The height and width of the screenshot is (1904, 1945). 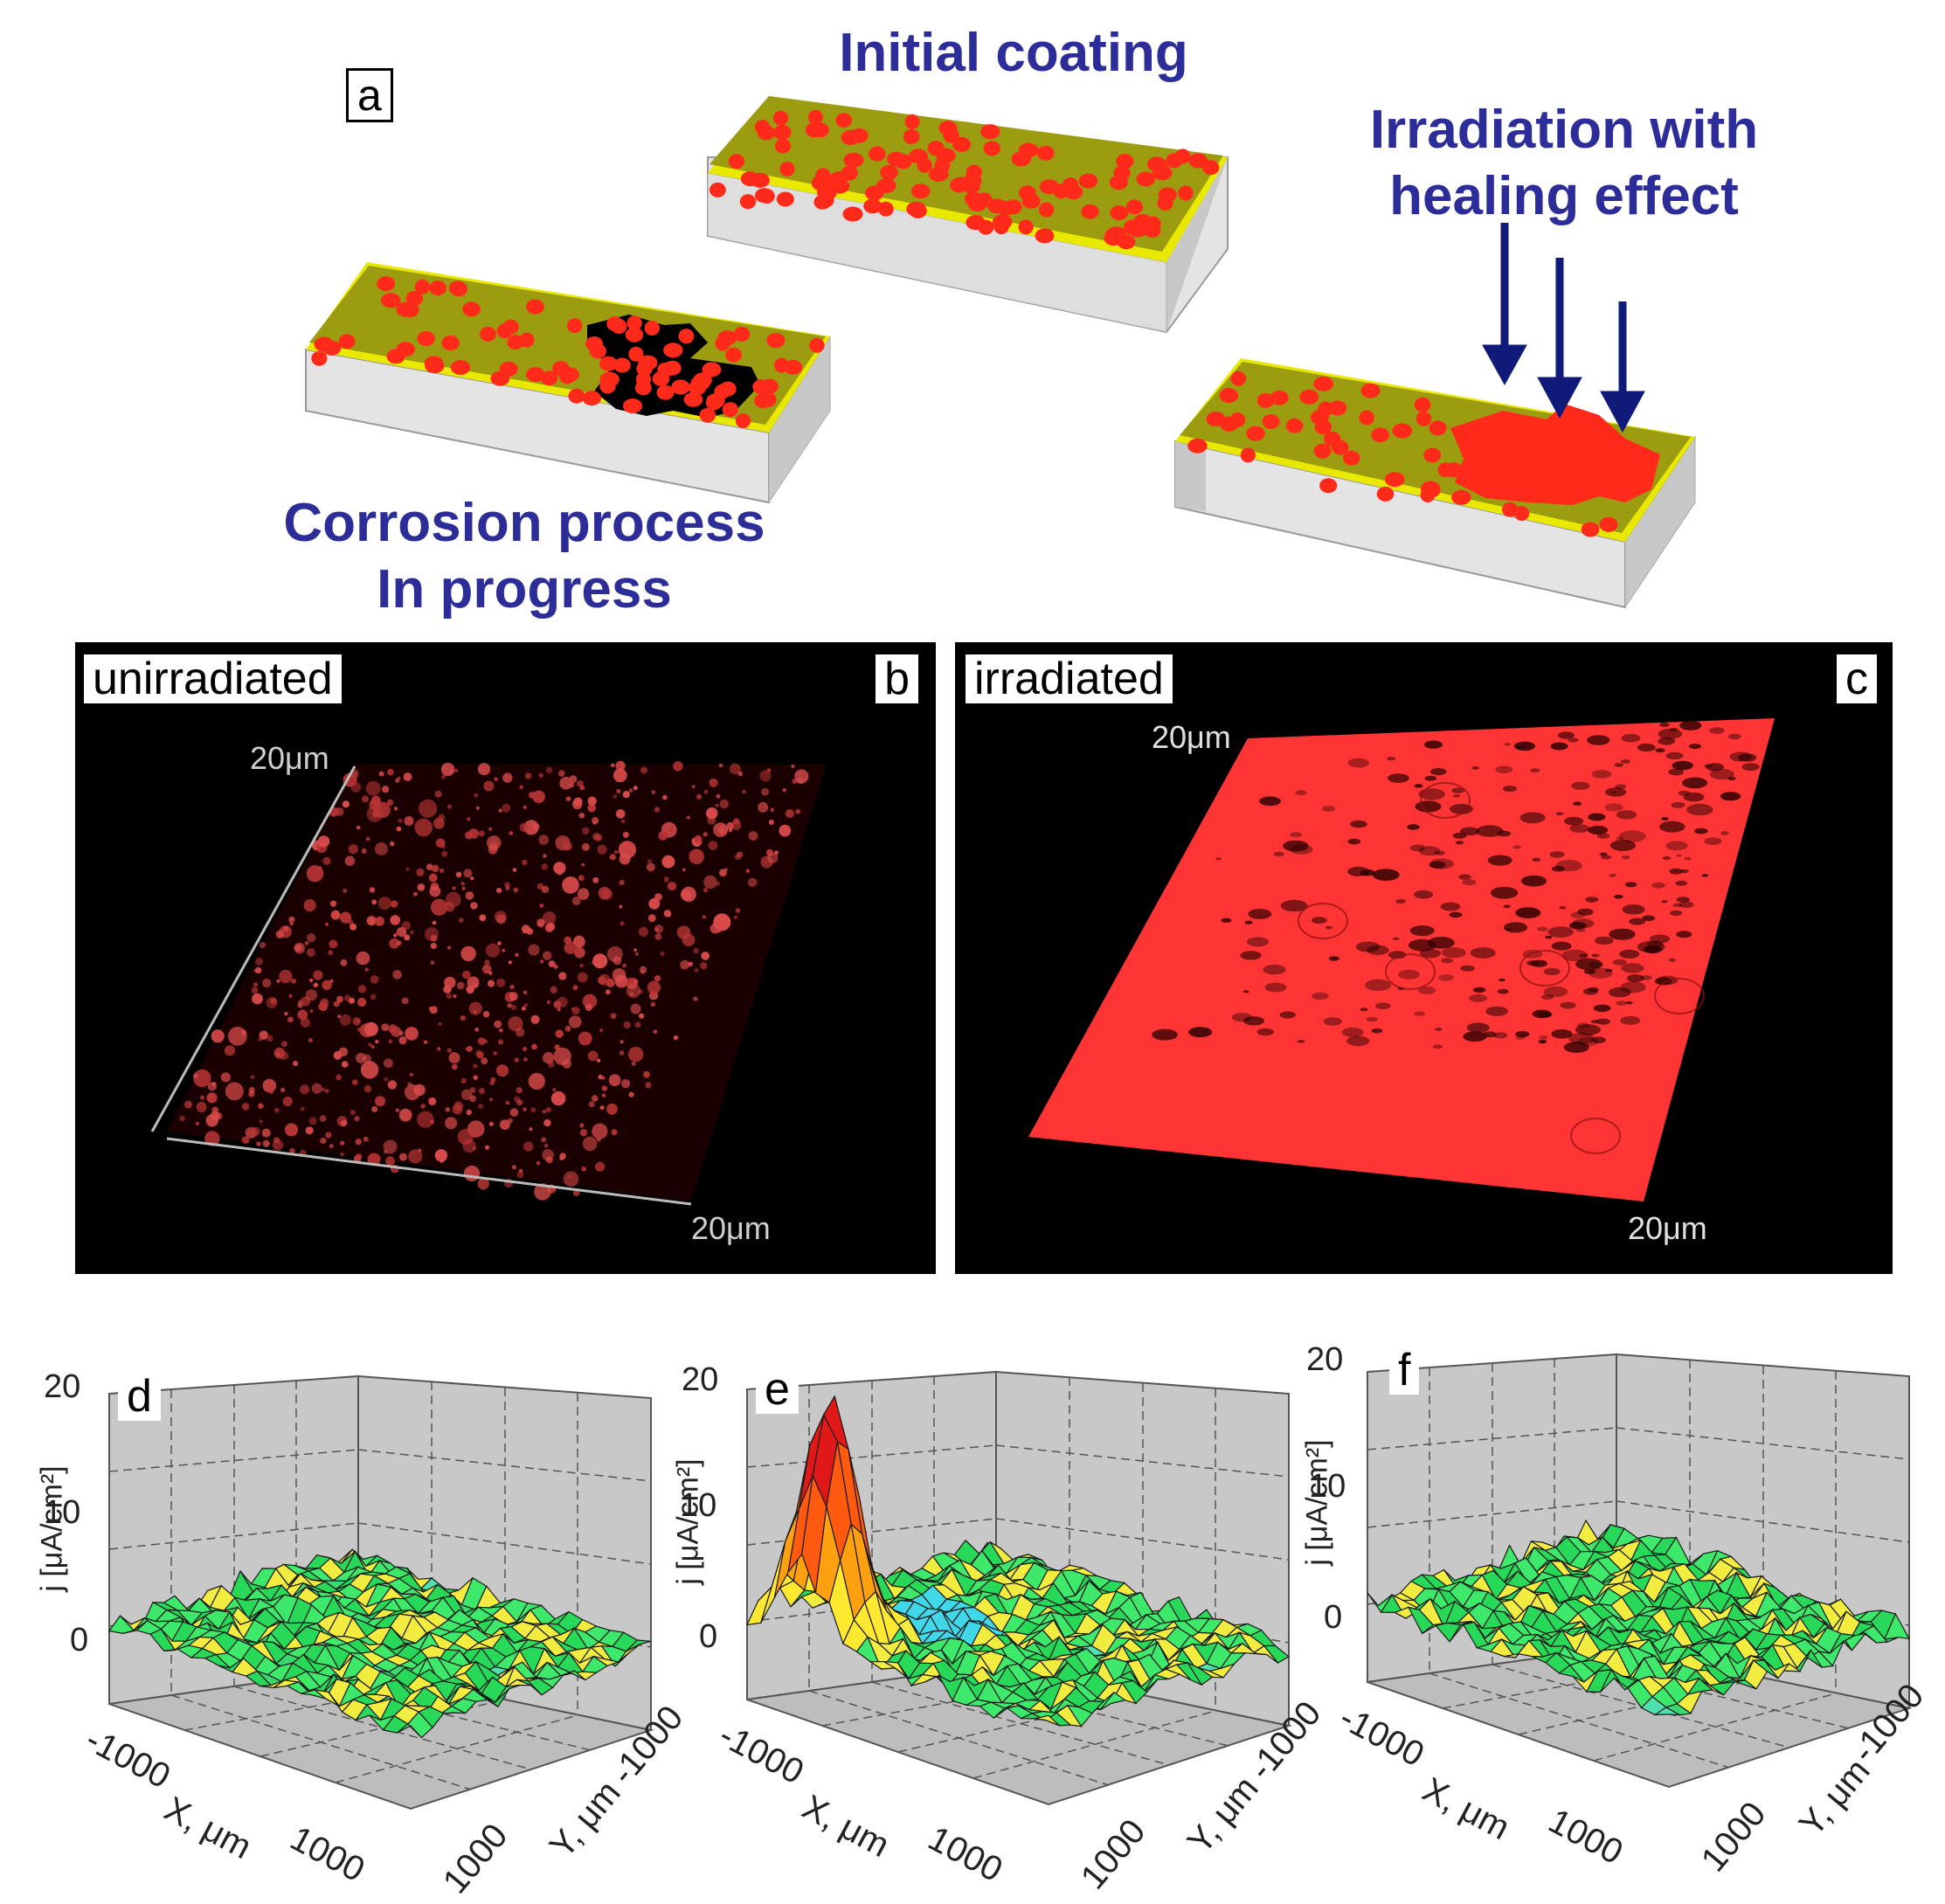 What do you see at coordinates (1323, 921) in the screenshot?
I see `crater-ring` at bounding box center [1323, 921].